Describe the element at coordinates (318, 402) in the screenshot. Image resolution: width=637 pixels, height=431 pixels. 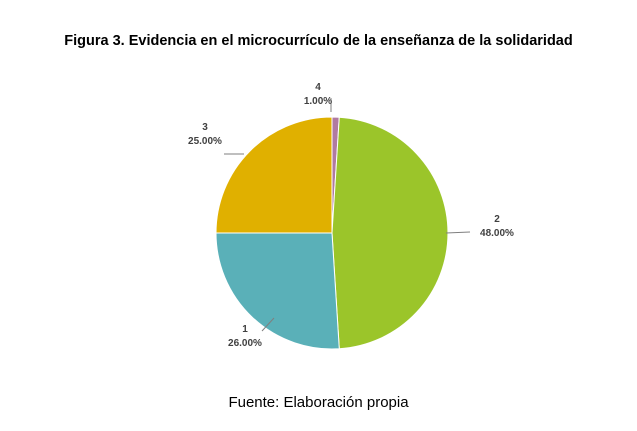
I see `figure-source: Fuente: Elaboración propia` at that location.